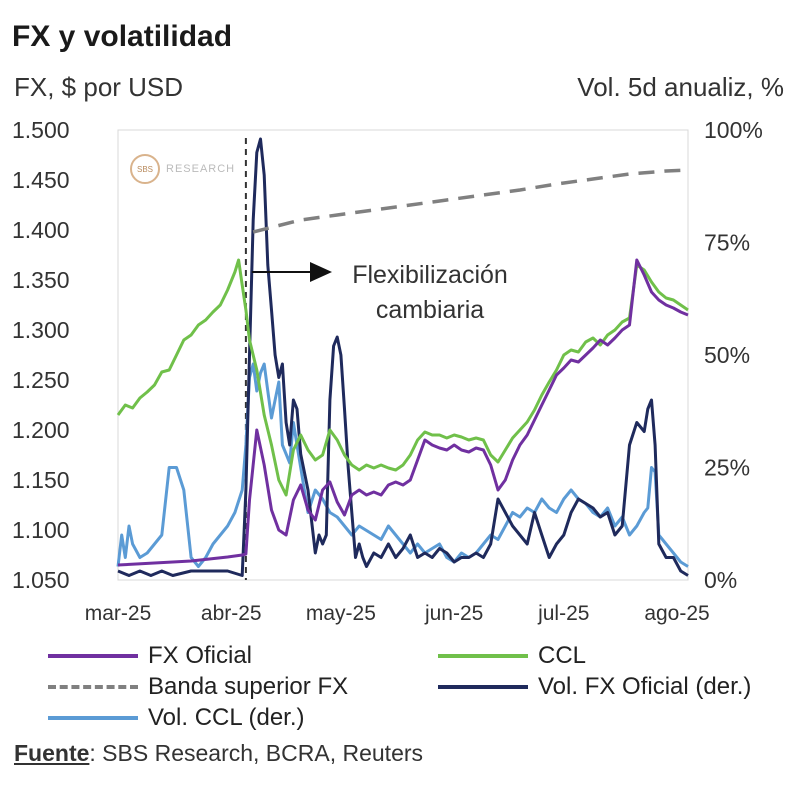 The image size is (800, 785). I want to click on left-tick-label: 1.400, so click(41, 230).